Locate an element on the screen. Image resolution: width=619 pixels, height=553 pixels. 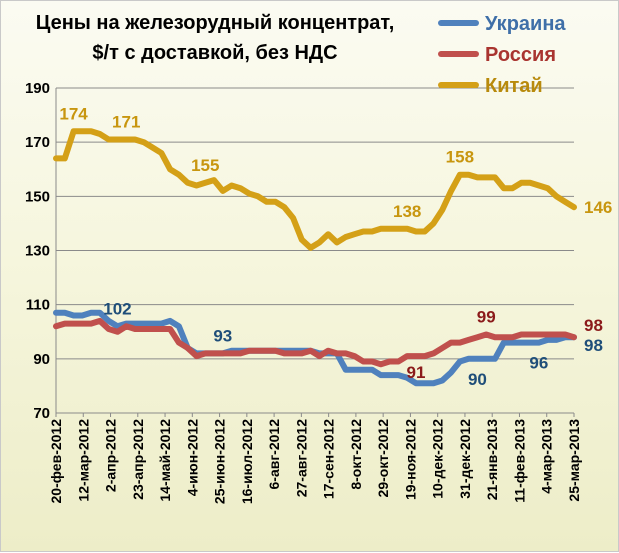
data-label: 91 is located at coordinates (416, 372).